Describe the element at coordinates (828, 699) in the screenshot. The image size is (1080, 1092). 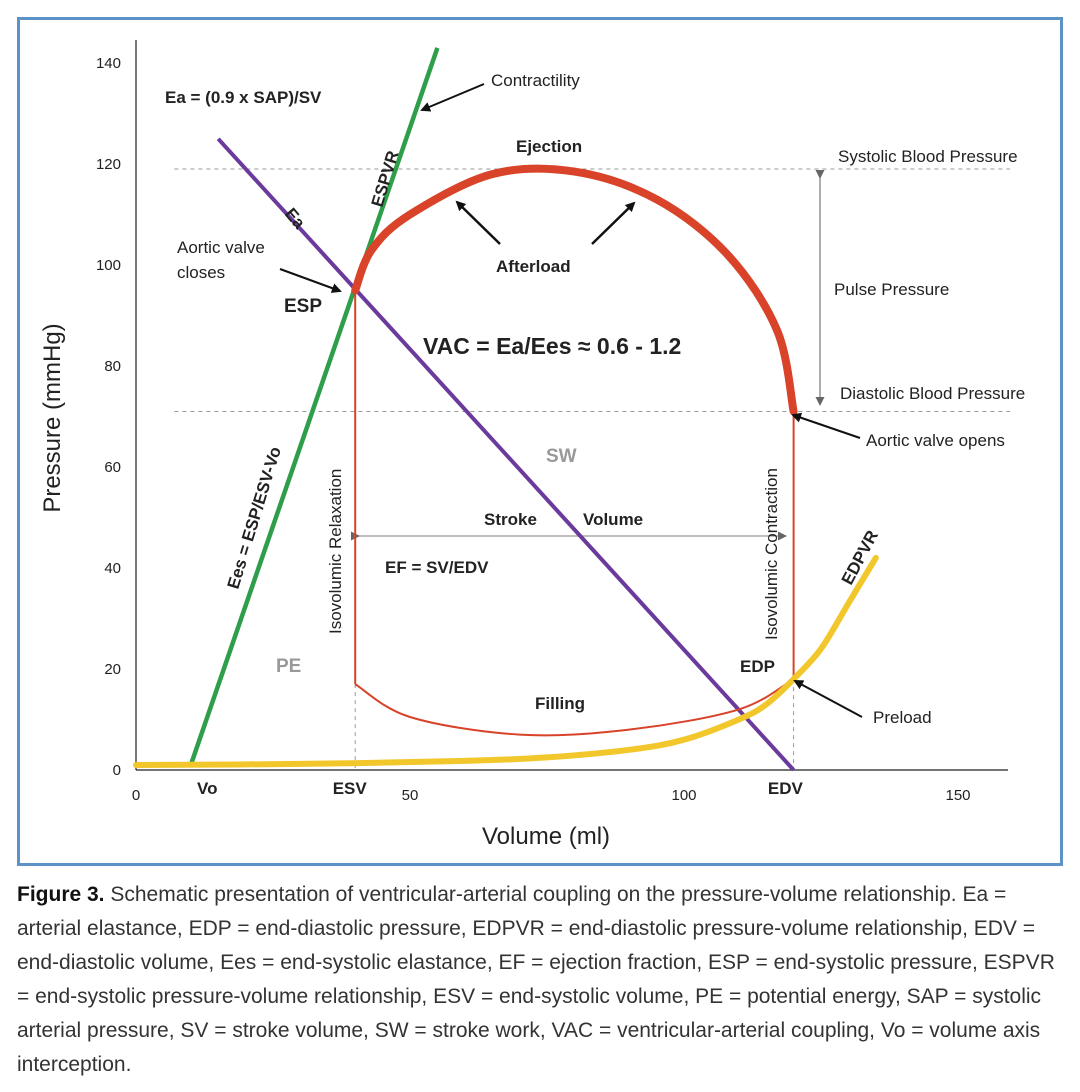
I see `preload-arrow` at that location.